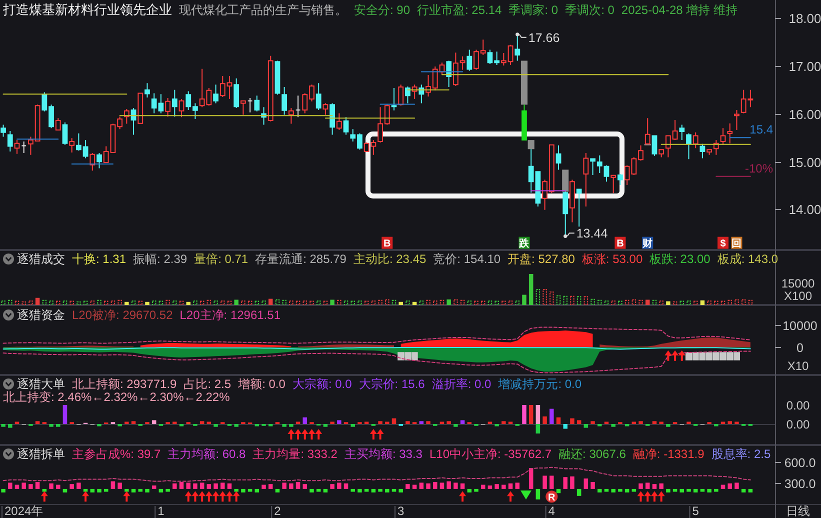 This screenshot has height=518, width=821. Describe the element at coordinates (723, 244) in the screenshot. I see `data-label: $` at that location.